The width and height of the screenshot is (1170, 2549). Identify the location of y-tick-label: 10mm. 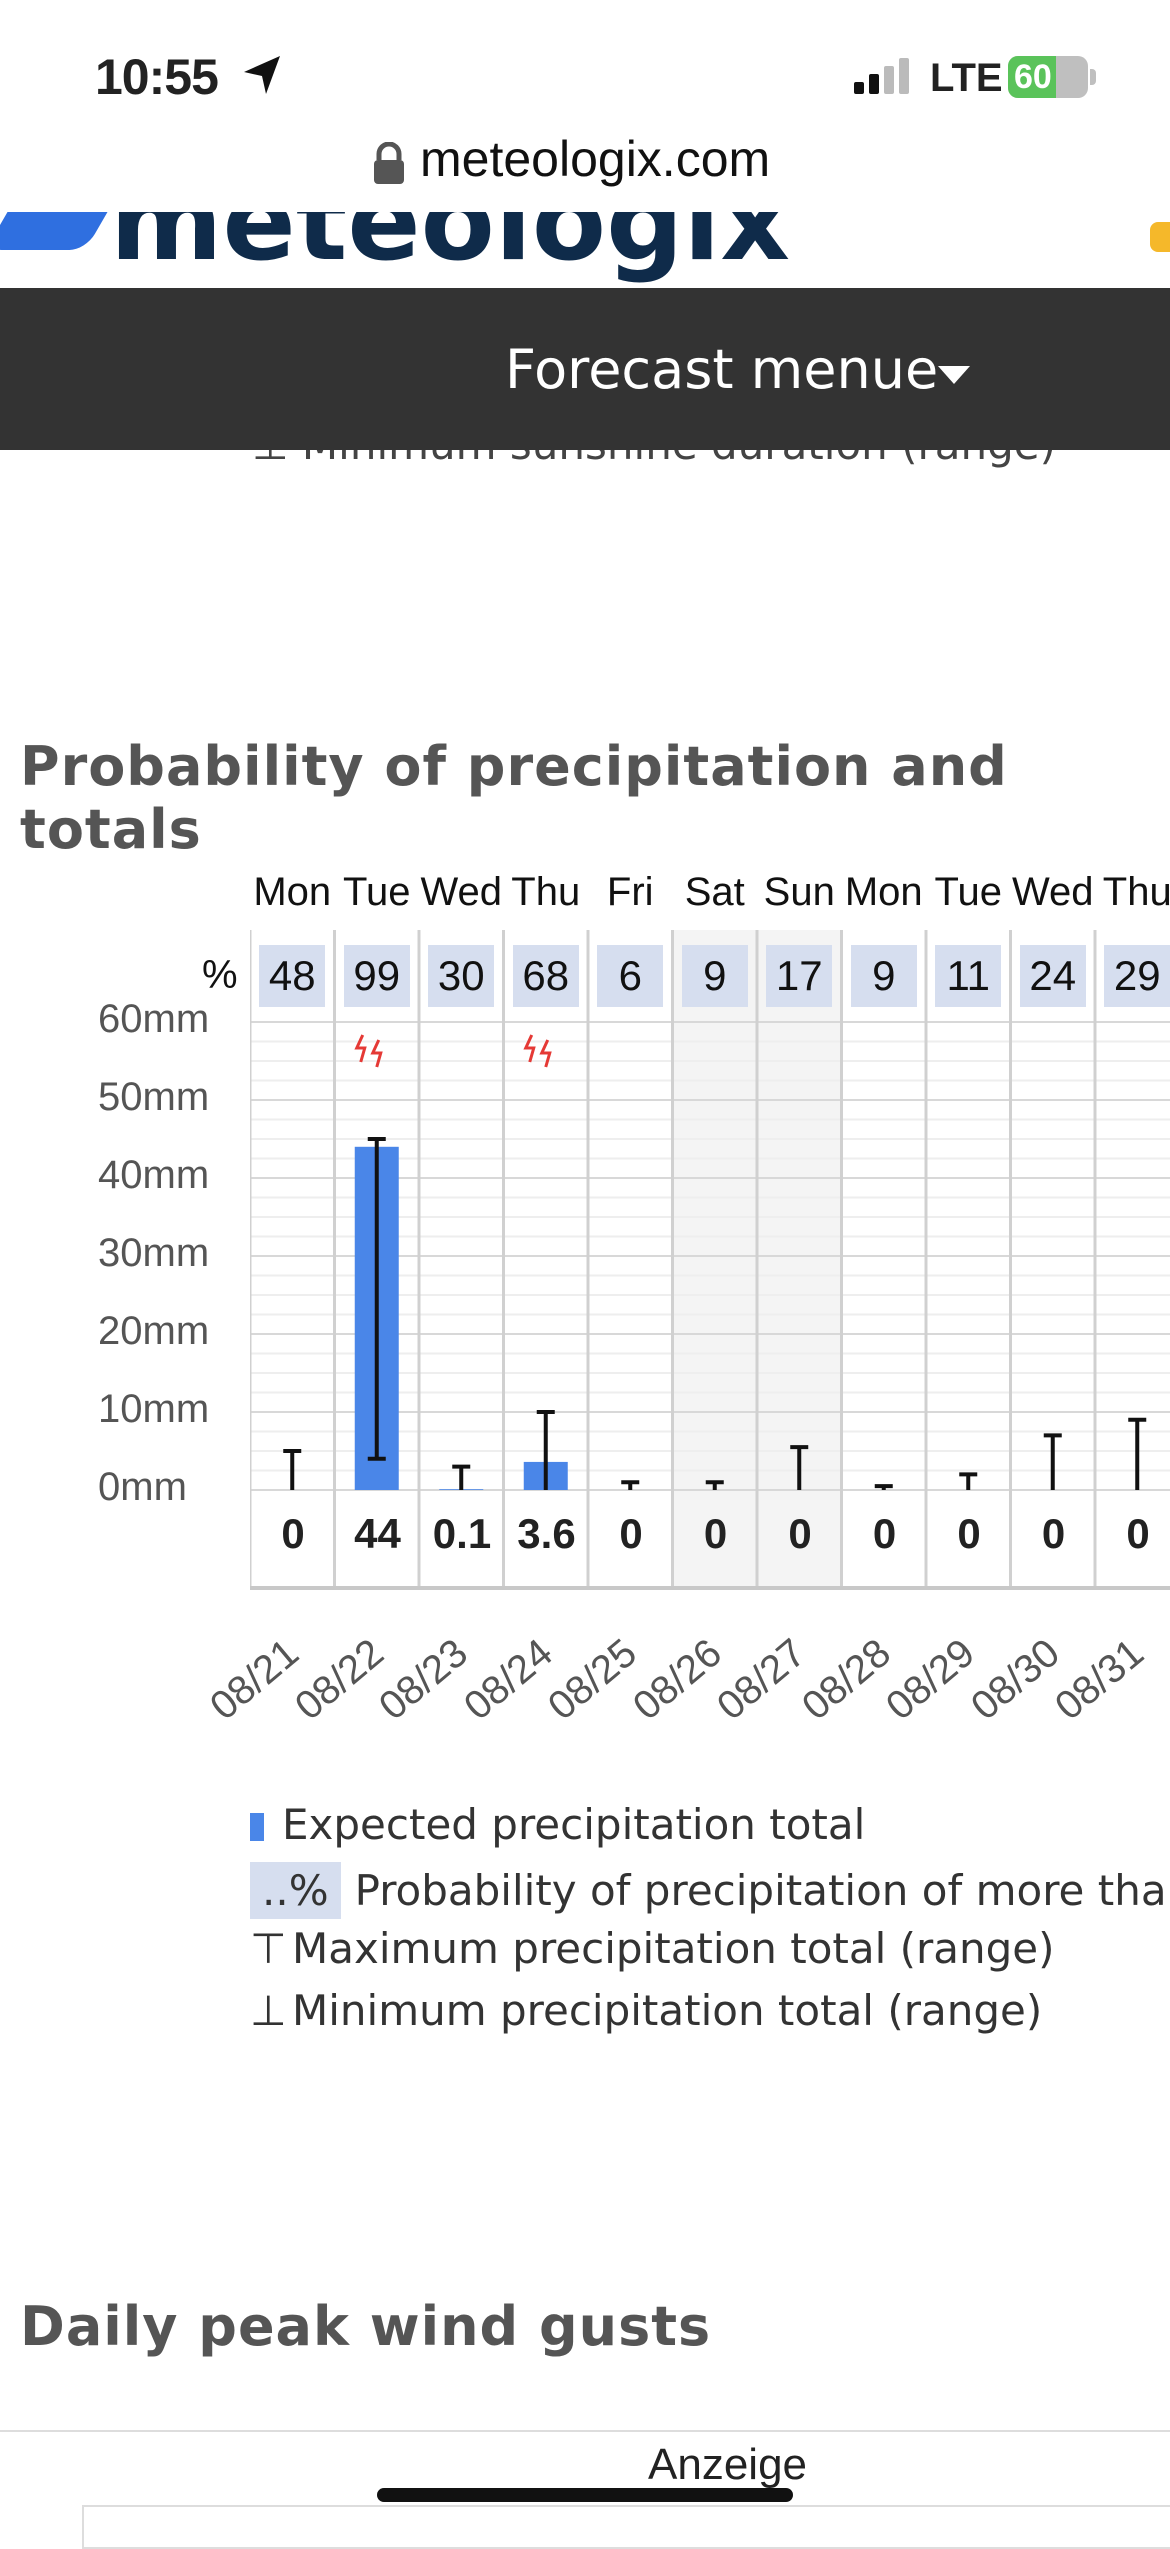
(154, 1409).